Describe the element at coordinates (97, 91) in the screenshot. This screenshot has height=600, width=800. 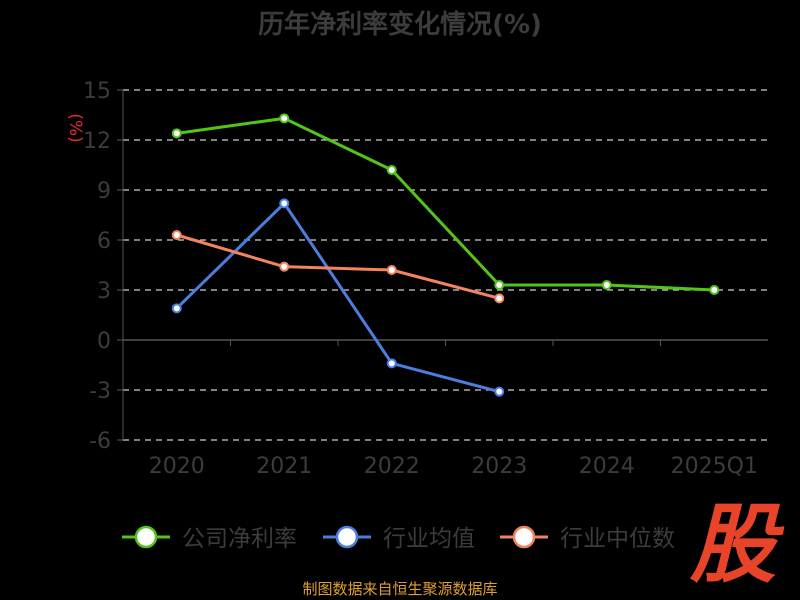
I see `y-tick-label: 15` at that location.